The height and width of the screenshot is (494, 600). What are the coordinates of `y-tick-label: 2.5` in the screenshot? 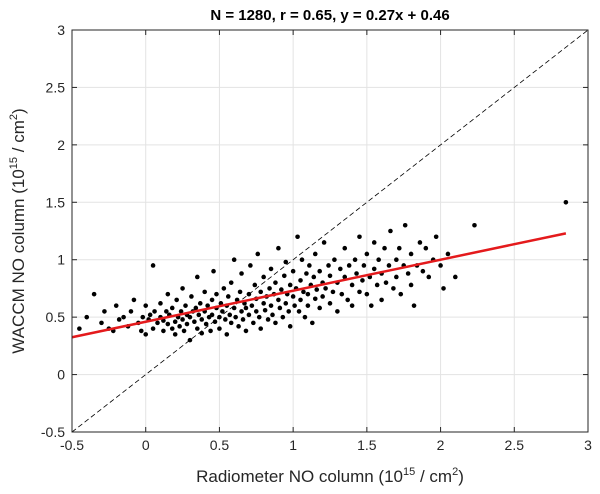 It's located at (56, 87).